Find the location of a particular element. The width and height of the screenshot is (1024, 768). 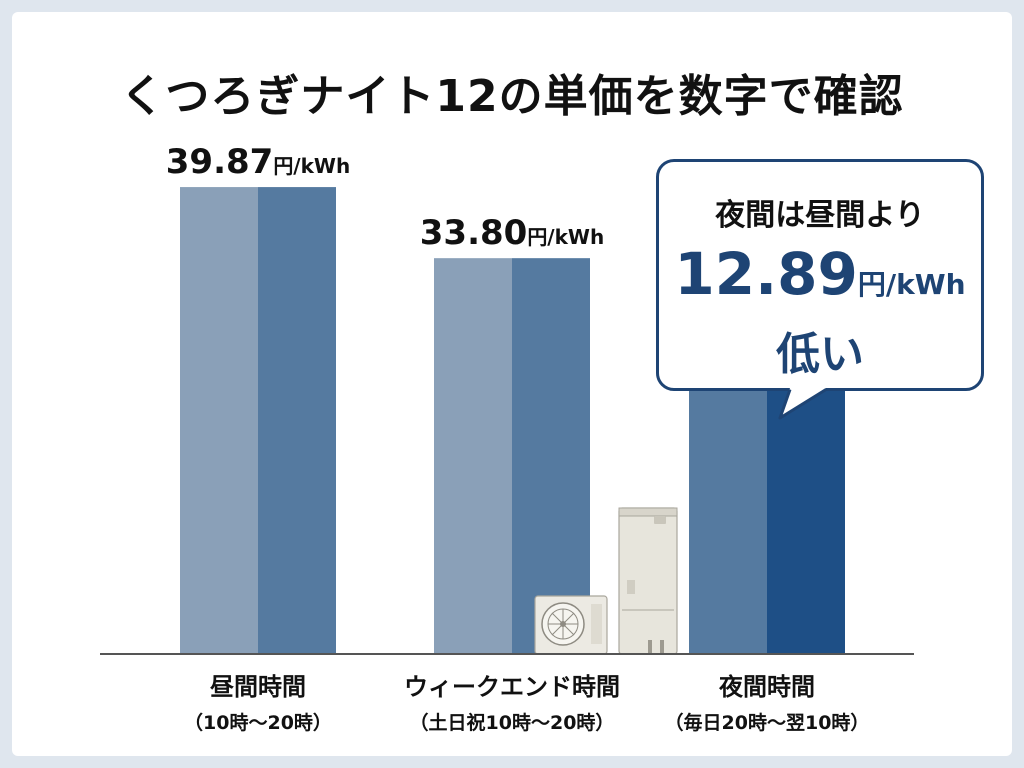

value-label-0: 39.87円/kWh is located at coordinates (258, 162).